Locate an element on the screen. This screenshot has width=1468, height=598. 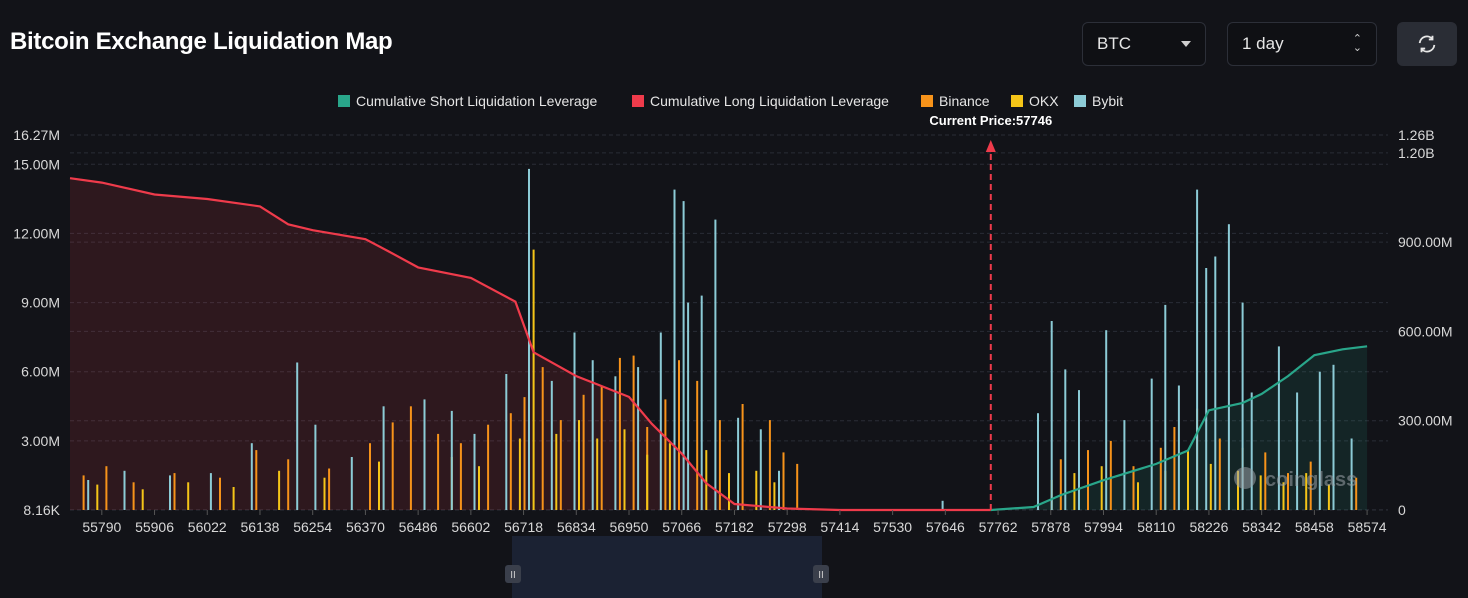
x-tick-label: 56718 is located at coordinates (523, 527).